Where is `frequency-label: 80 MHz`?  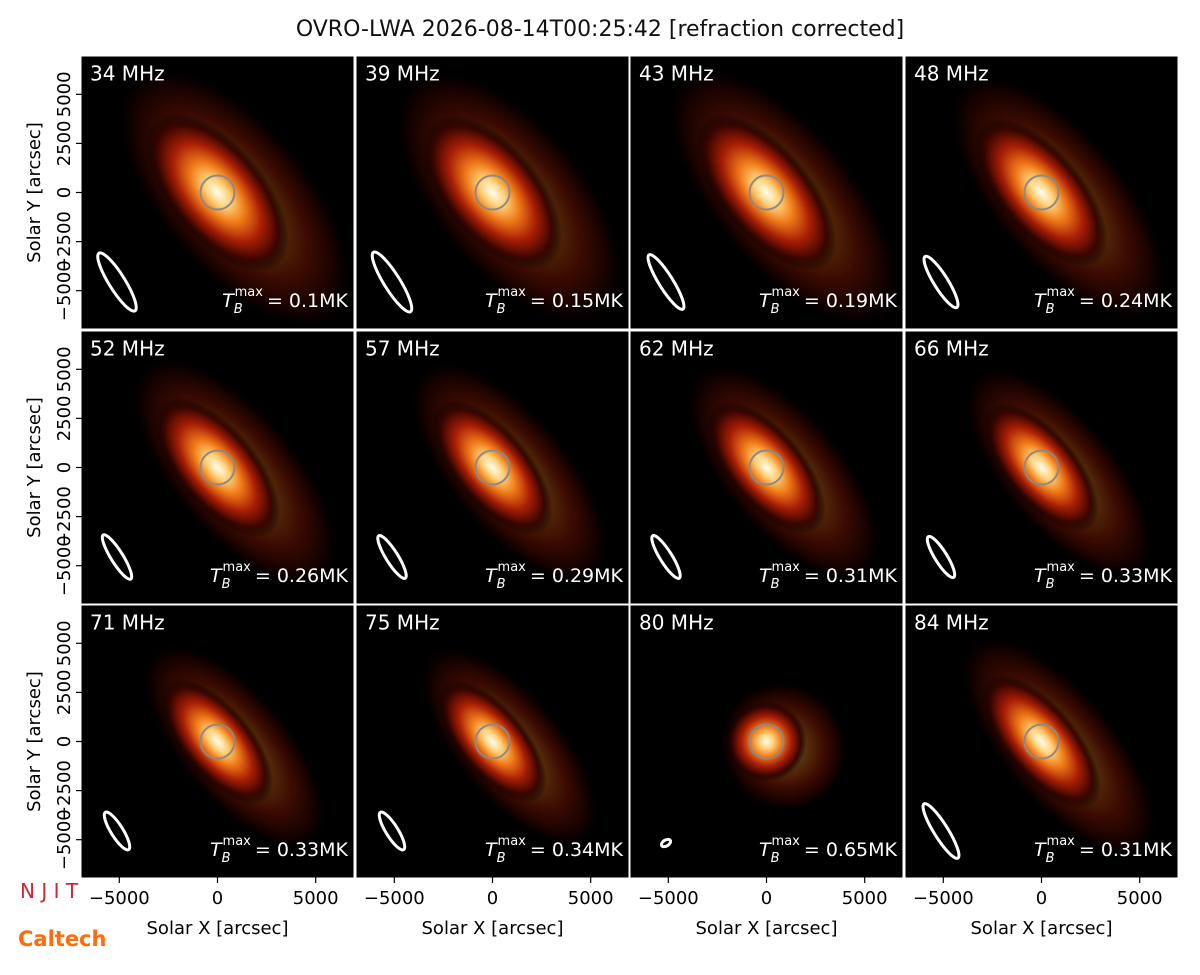 frequency-label: 80 MHz is located at coordinates (676, 623).